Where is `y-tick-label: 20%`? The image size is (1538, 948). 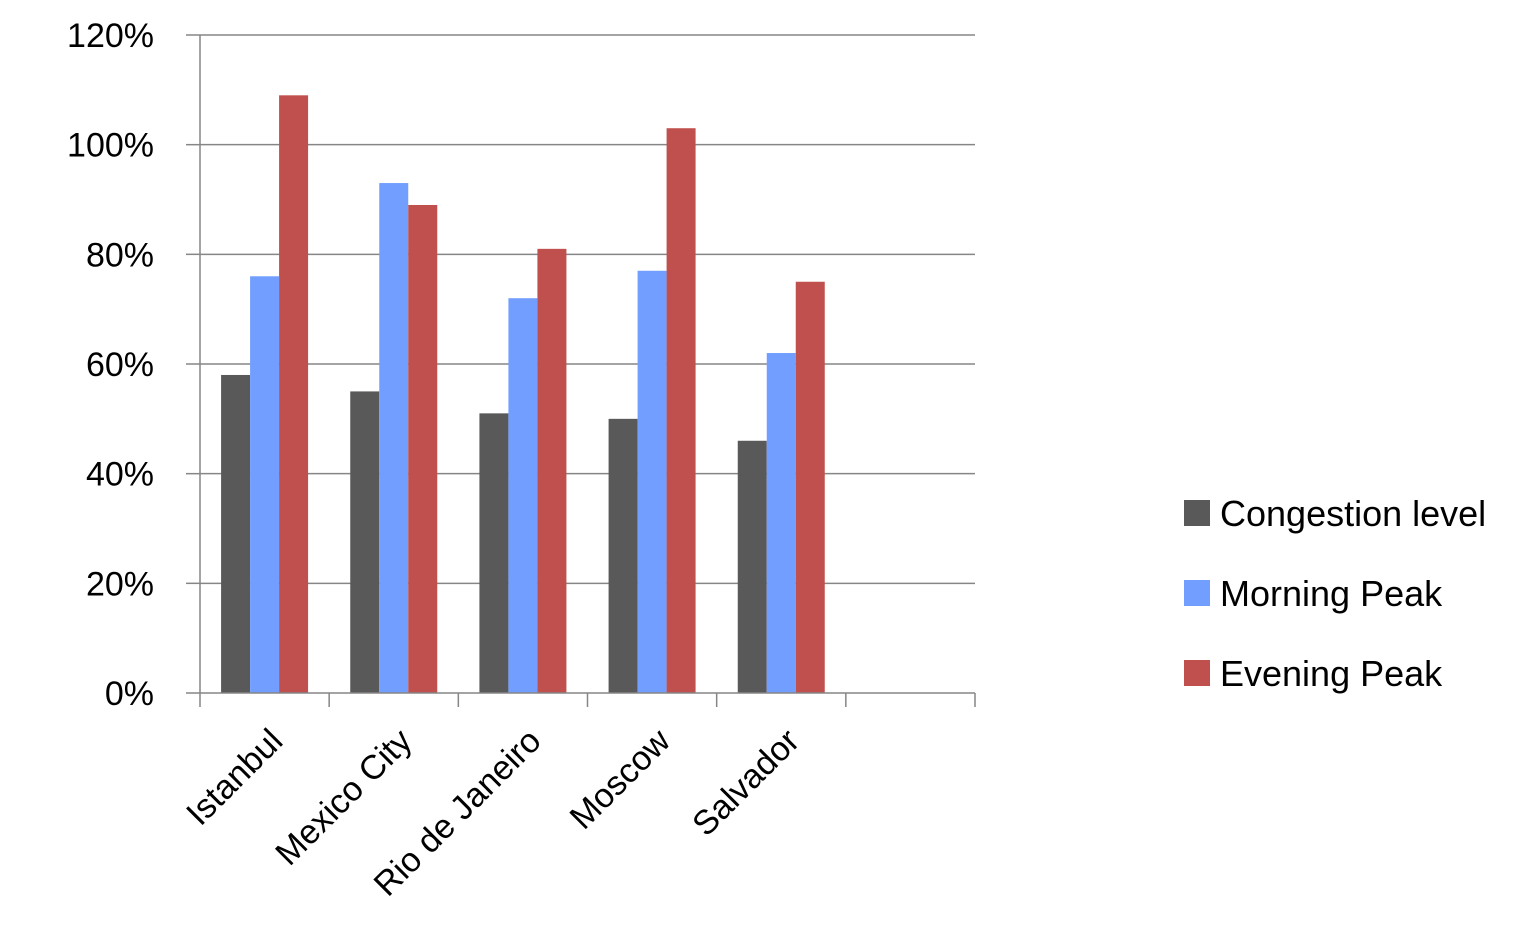
y-tick-label: 20% is located at coordinates (120, 584).